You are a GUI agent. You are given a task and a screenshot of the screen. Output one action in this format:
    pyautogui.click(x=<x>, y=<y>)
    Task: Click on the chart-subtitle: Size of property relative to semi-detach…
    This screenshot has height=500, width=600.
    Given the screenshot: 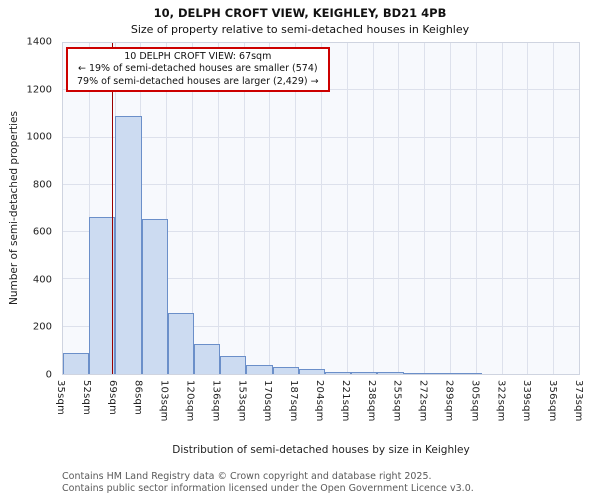 What is the action you would take?
    pyautogui.click(x=300, y=29)
    